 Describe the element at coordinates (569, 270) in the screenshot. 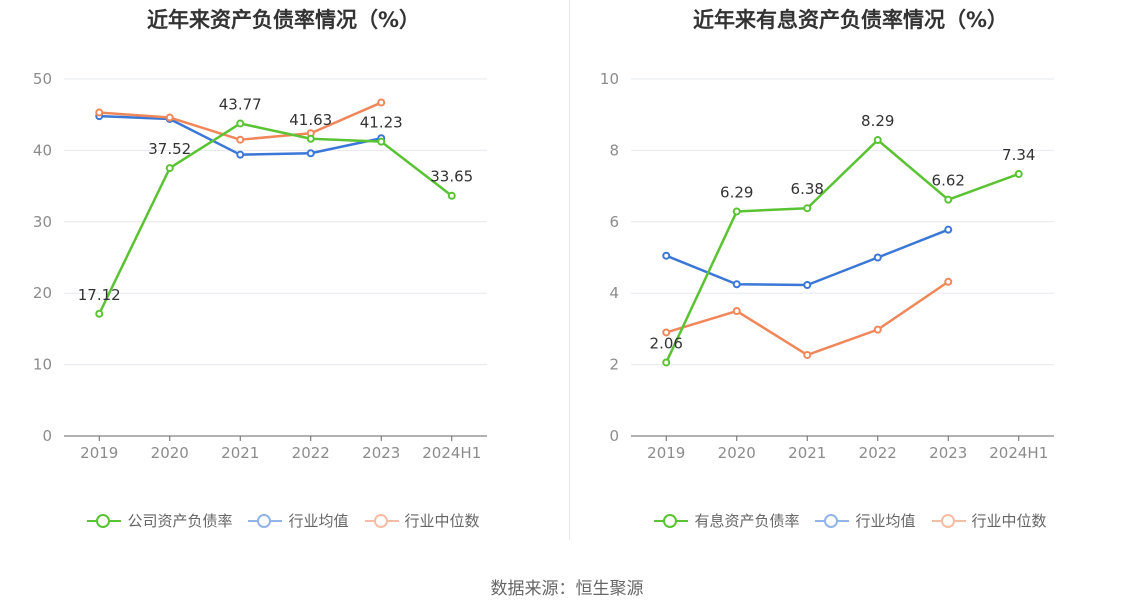

I see `panel-divider` at that location.